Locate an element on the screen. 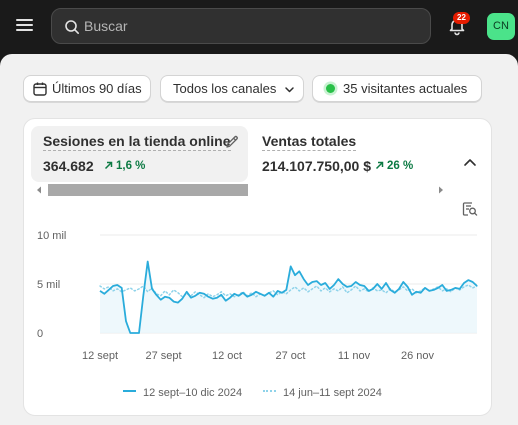 The width and height of the screenshot is (518, 425). legend-current-period: 12 sept–10 dic 2024 is located at coordinates (182, 393).